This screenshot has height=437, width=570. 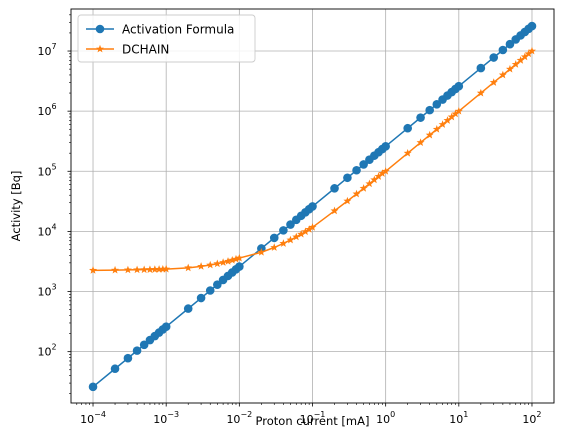 What do you see at coordinates (538, 414) in the screenshot?
I see `x-tick-exponent: 2` at bounding box center [538, 414].